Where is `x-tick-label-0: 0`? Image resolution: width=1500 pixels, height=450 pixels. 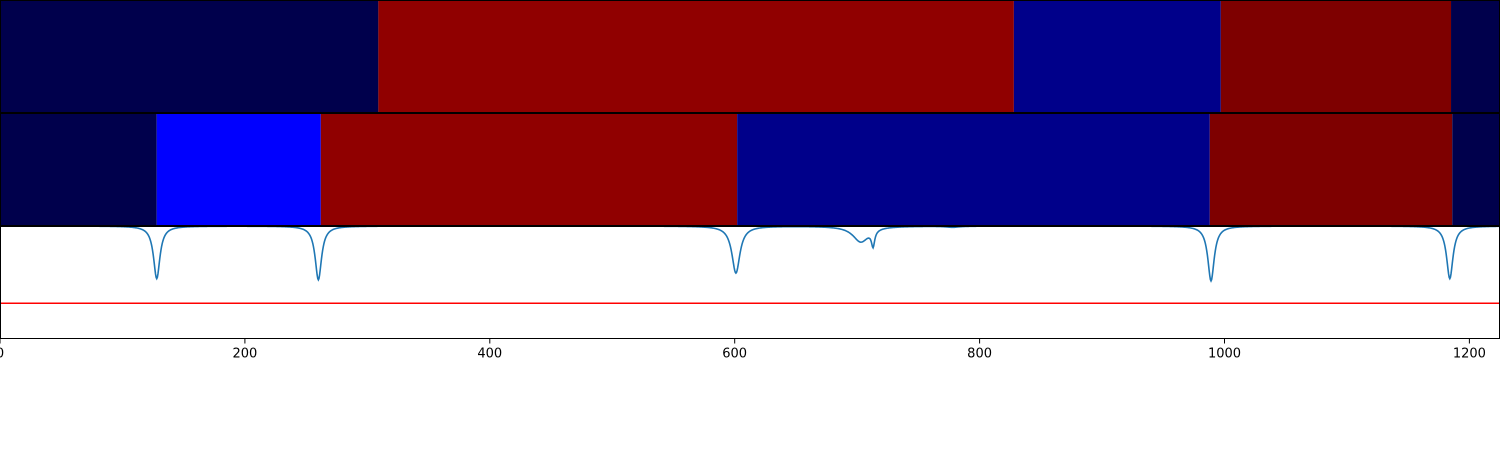
x-tick-label-0: 0 is located at coordinates (2, 354).